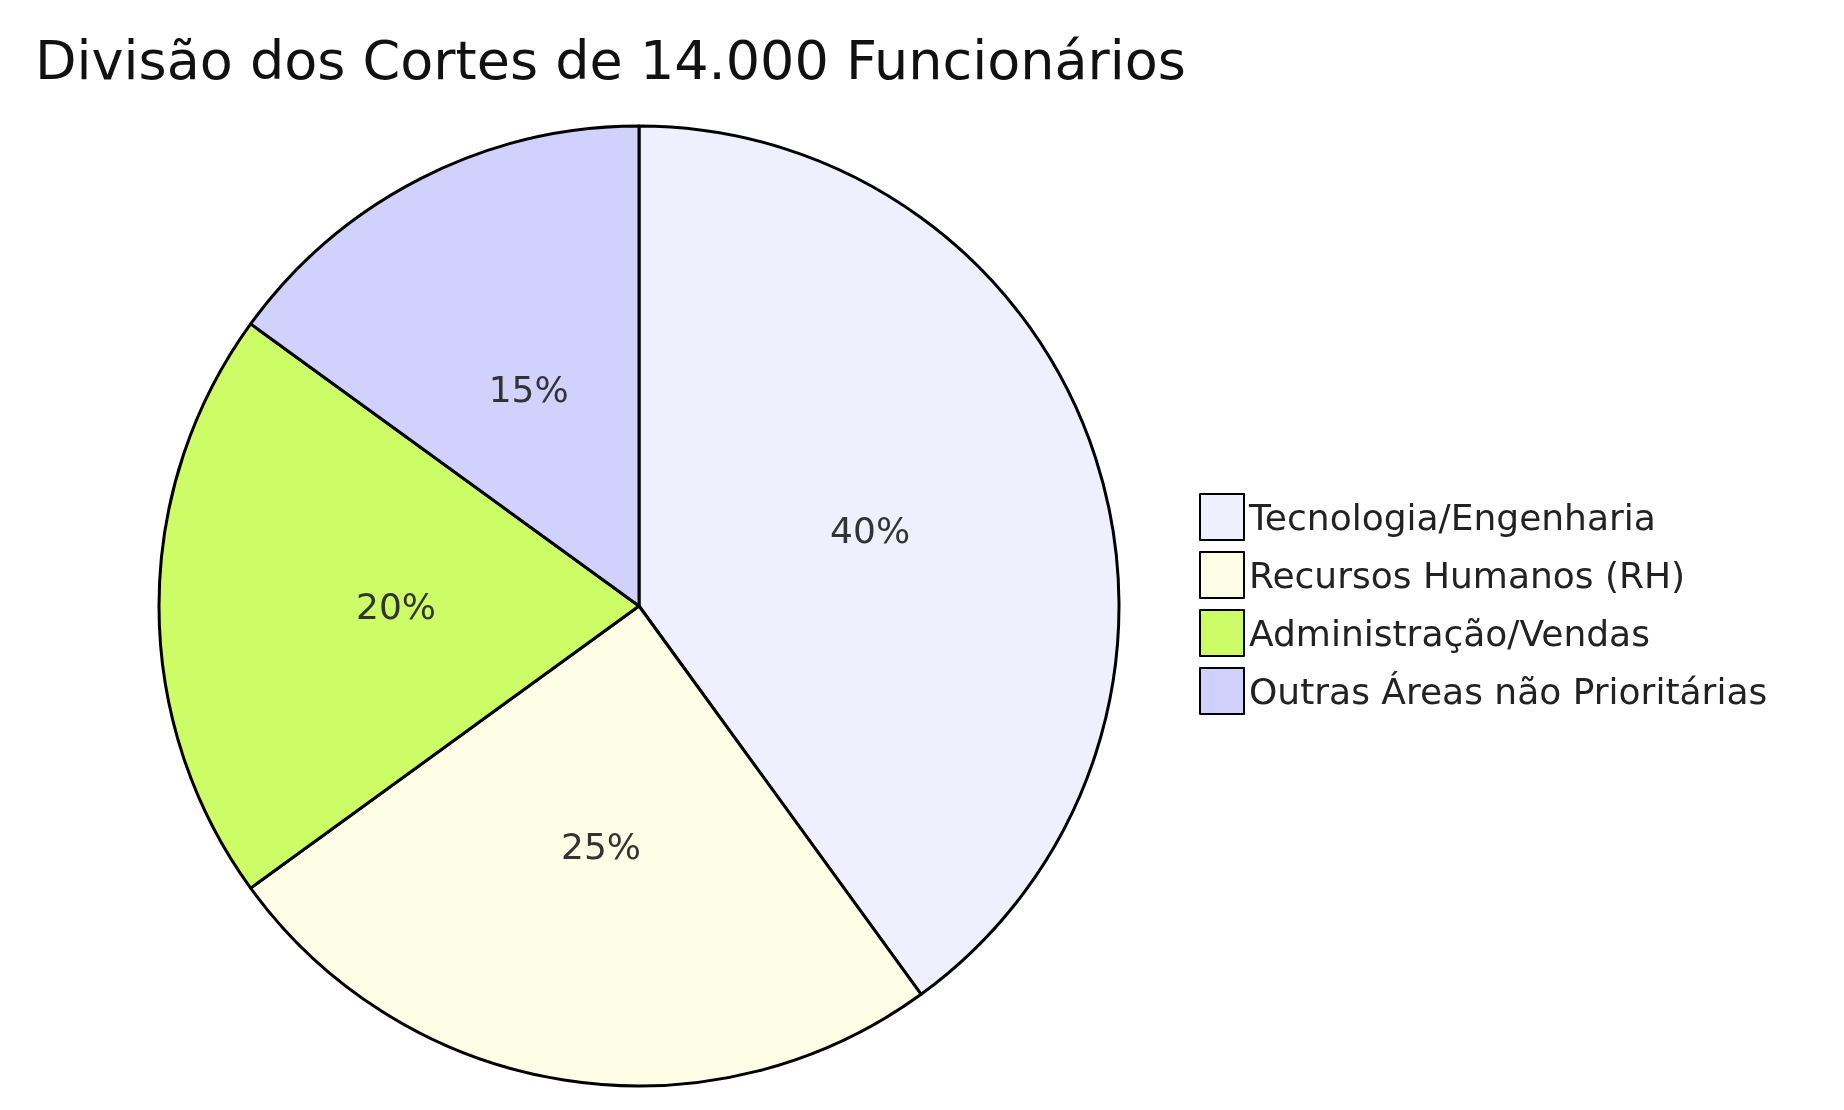  Describe the element at coordinates (600, 846) in the screenshot. I see `data-label: 25%` at that location.